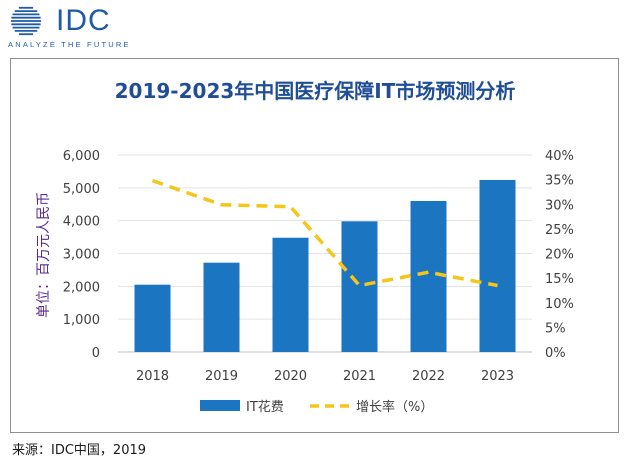 The width and height of the screenshot is (630, 466). What do you see at coordinates (81, 287) in the screenshot?
I see `y-tick-label: 2,000` at bounding box center [81, 287].